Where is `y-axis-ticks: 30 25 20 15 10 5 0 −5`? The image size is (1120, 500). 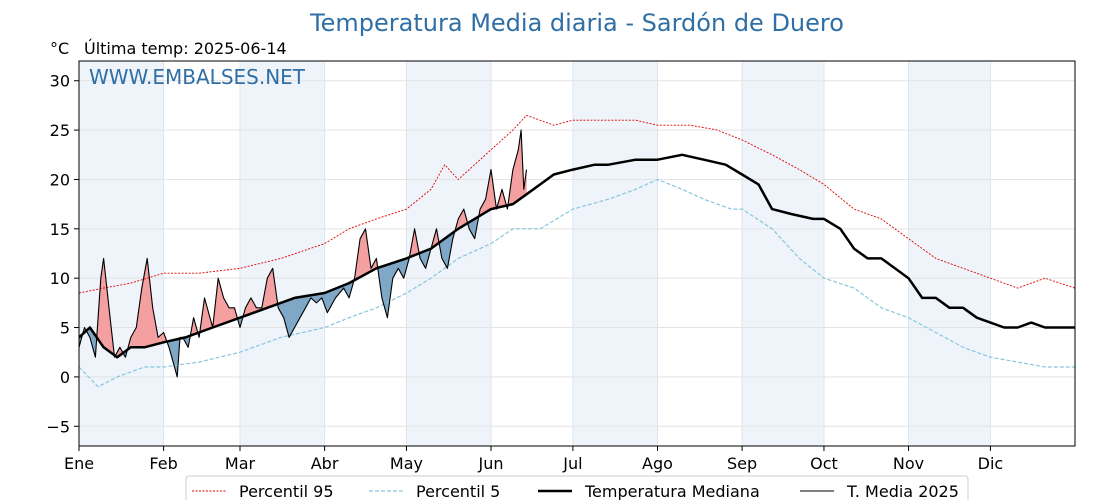 y-axis-ticks: 30 25 20 15 10 5 0 −5 is located at coordinates (62, 254).